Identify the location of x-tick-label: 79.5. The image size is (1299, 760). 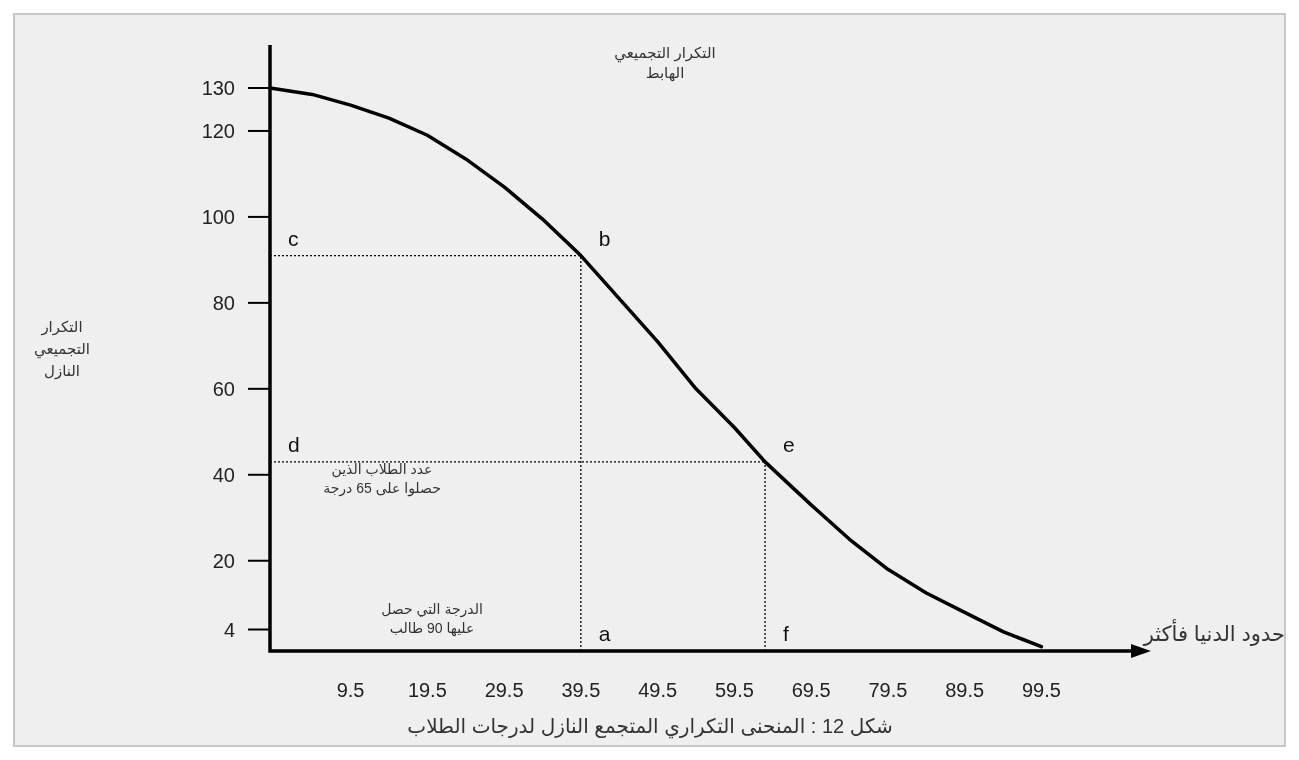
(888, 690).